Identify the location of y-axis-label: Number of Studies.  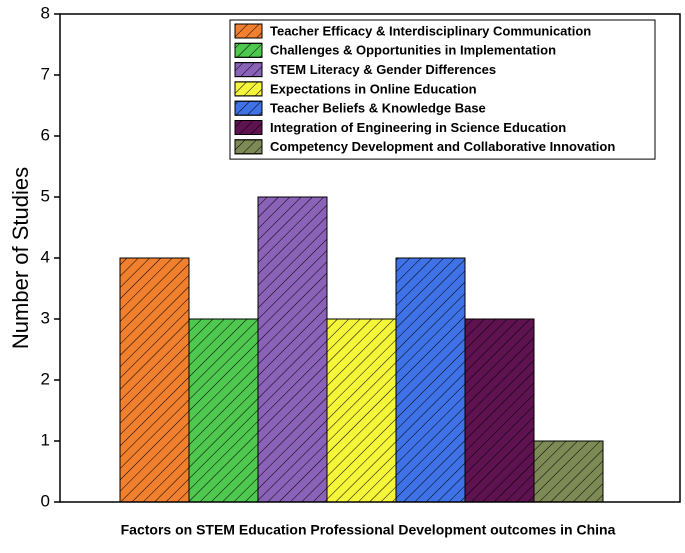
(20, 258).